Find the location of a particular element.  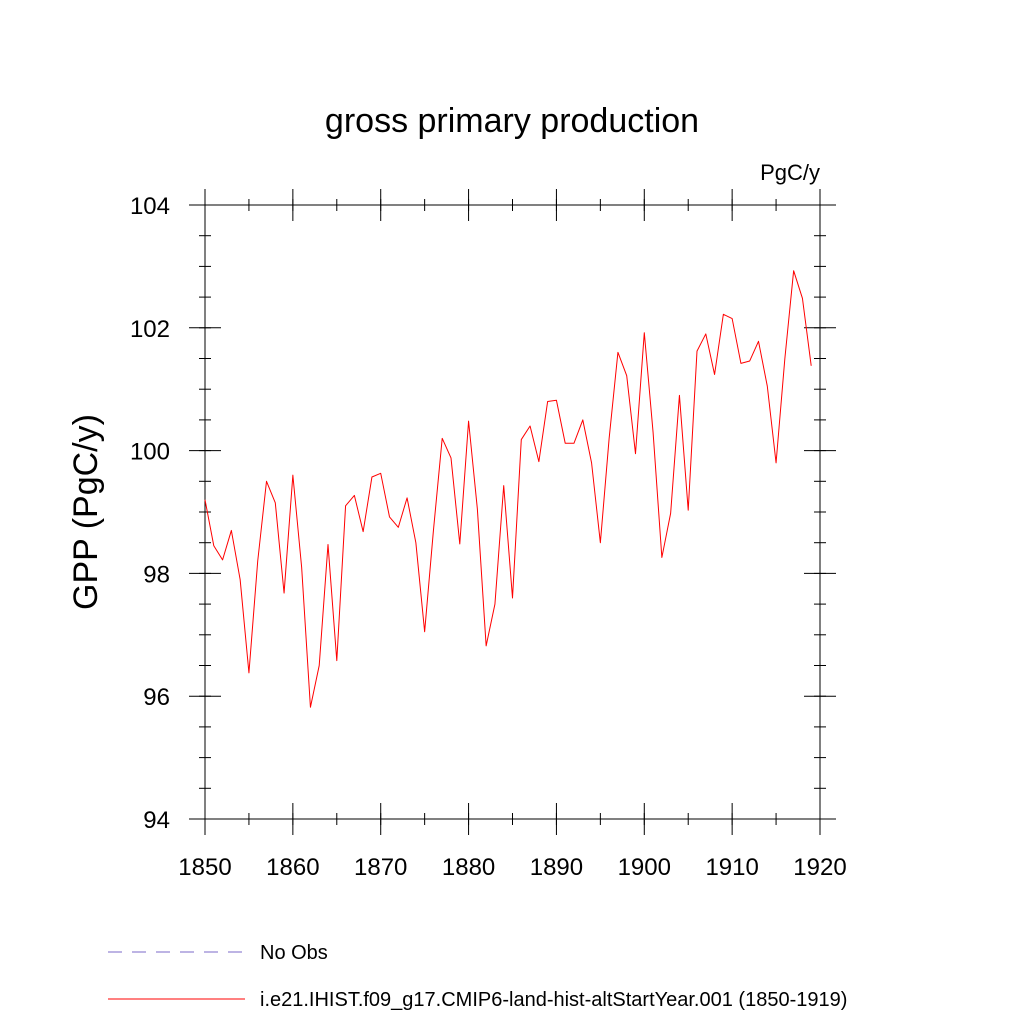

x-tick-label: 1910 is located at coordinates (731, 867).